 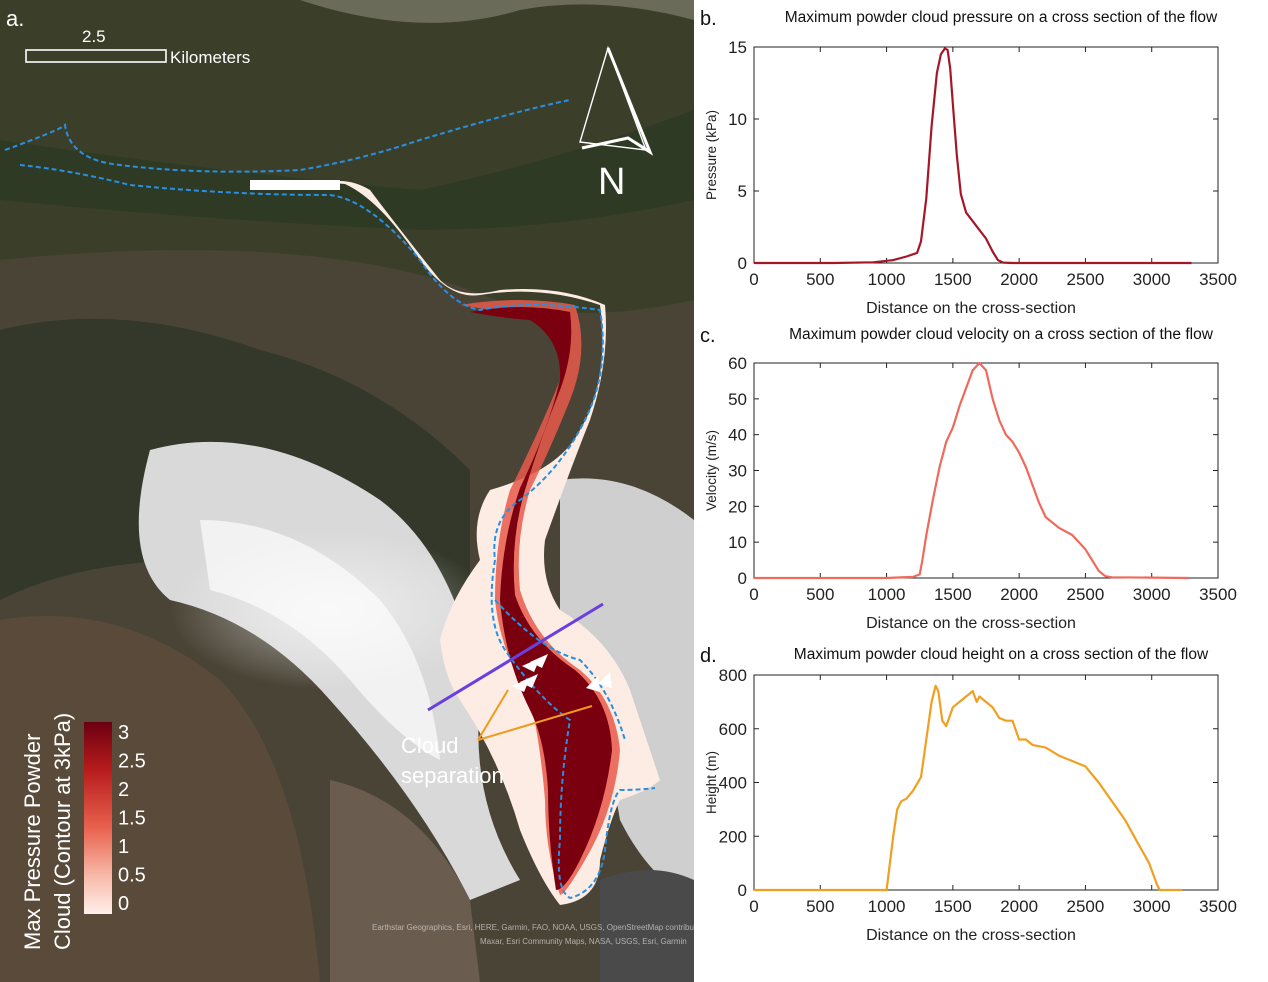 What do you see at coordinates (123, 790) in the screenshot?
I see `colorbar-tick-label: 2` at bounding box center [123, 790].